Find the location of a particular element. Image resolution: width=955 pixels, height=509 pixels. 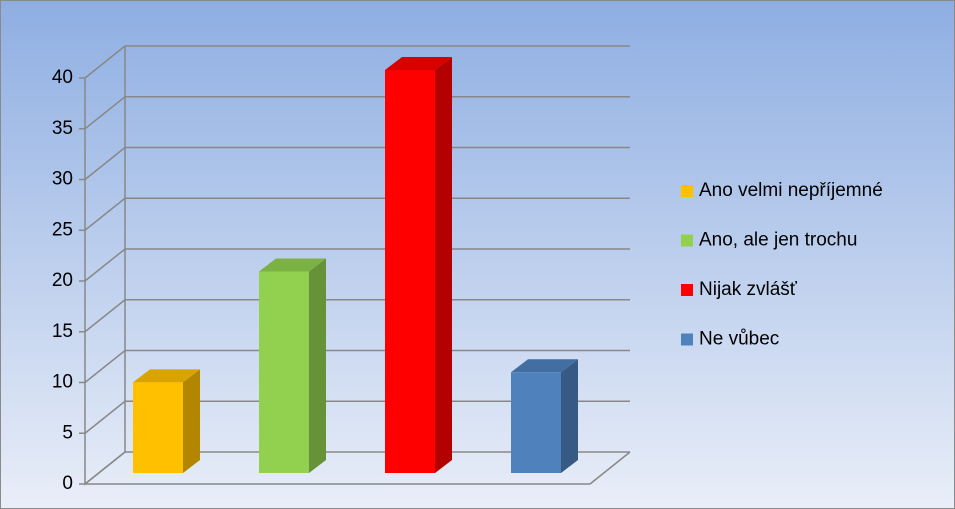

y-tick-label: 30 is located at coordinates (62, 179).